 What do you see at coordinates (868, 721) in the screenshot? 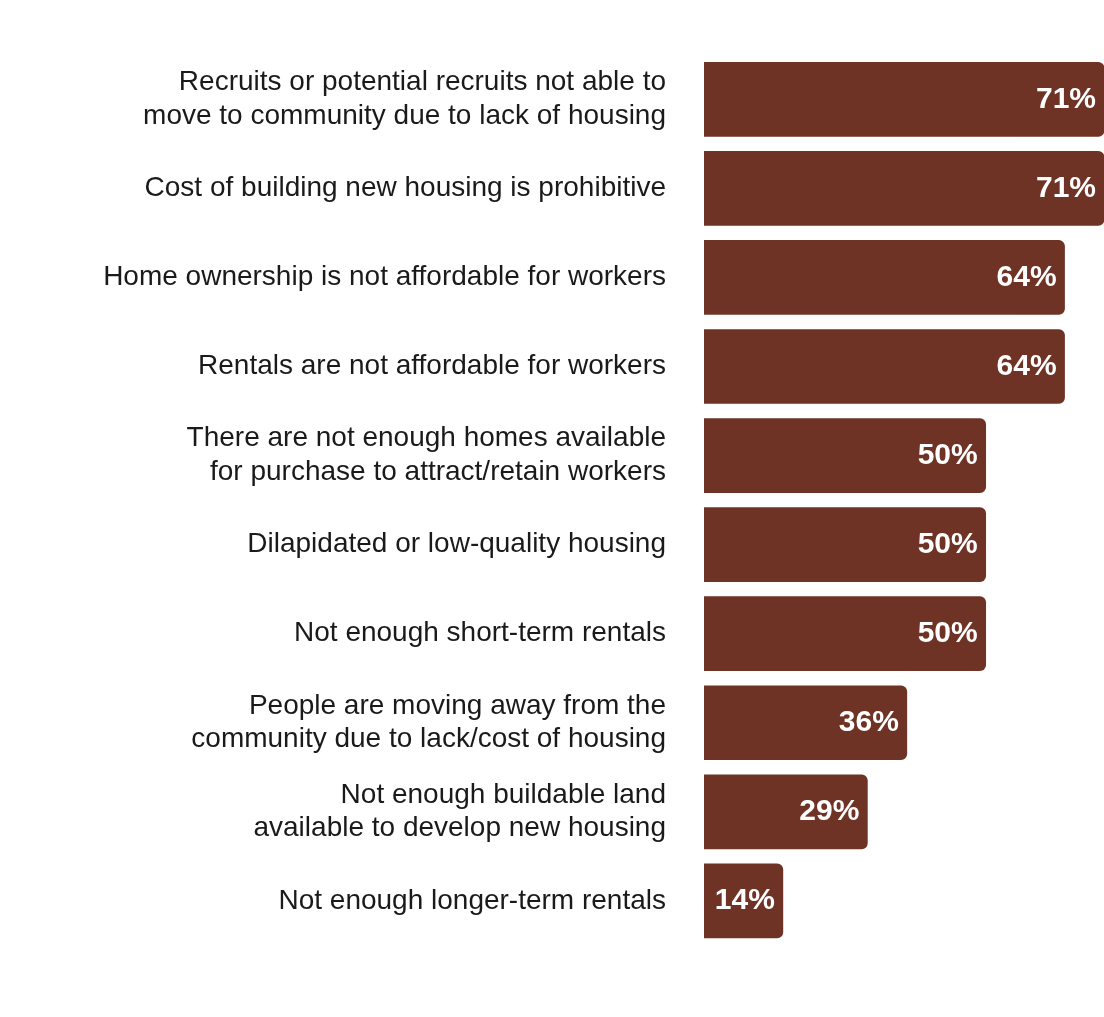
I see `data-label: 36%` at bounding box center [868, 721].